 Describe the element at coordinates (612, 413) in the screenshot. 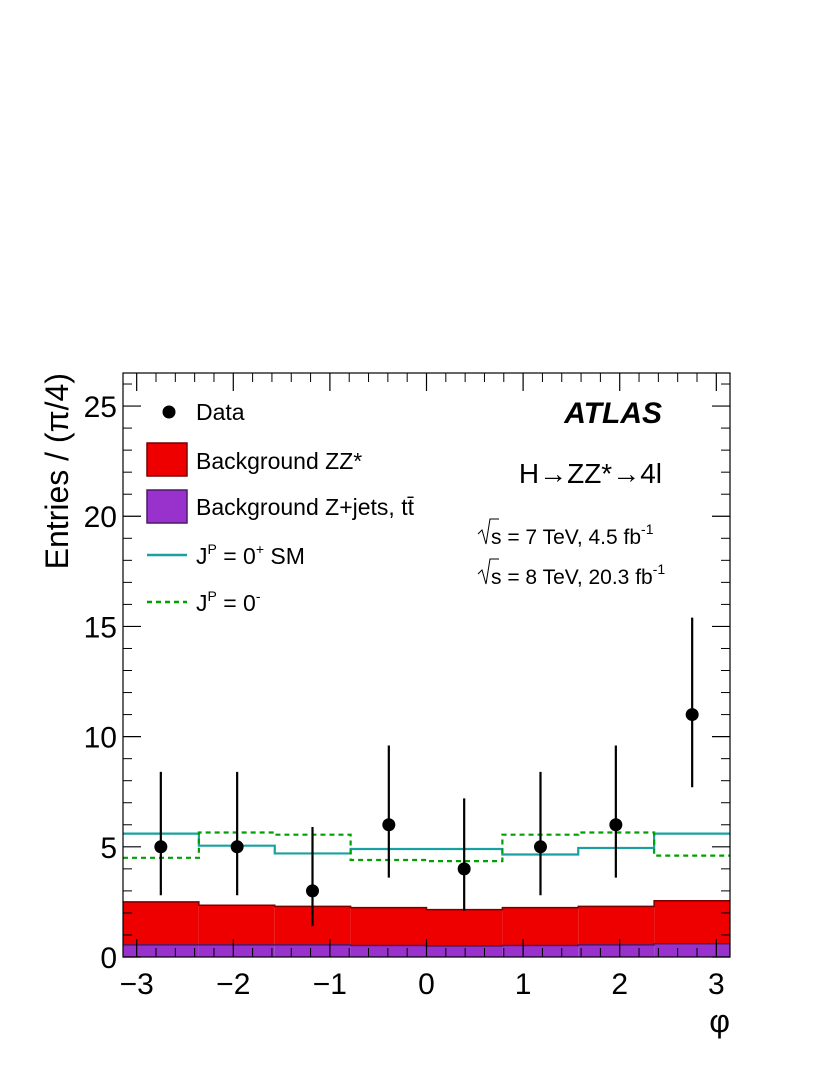

I see `atlas-label: ATLAS` at that location.